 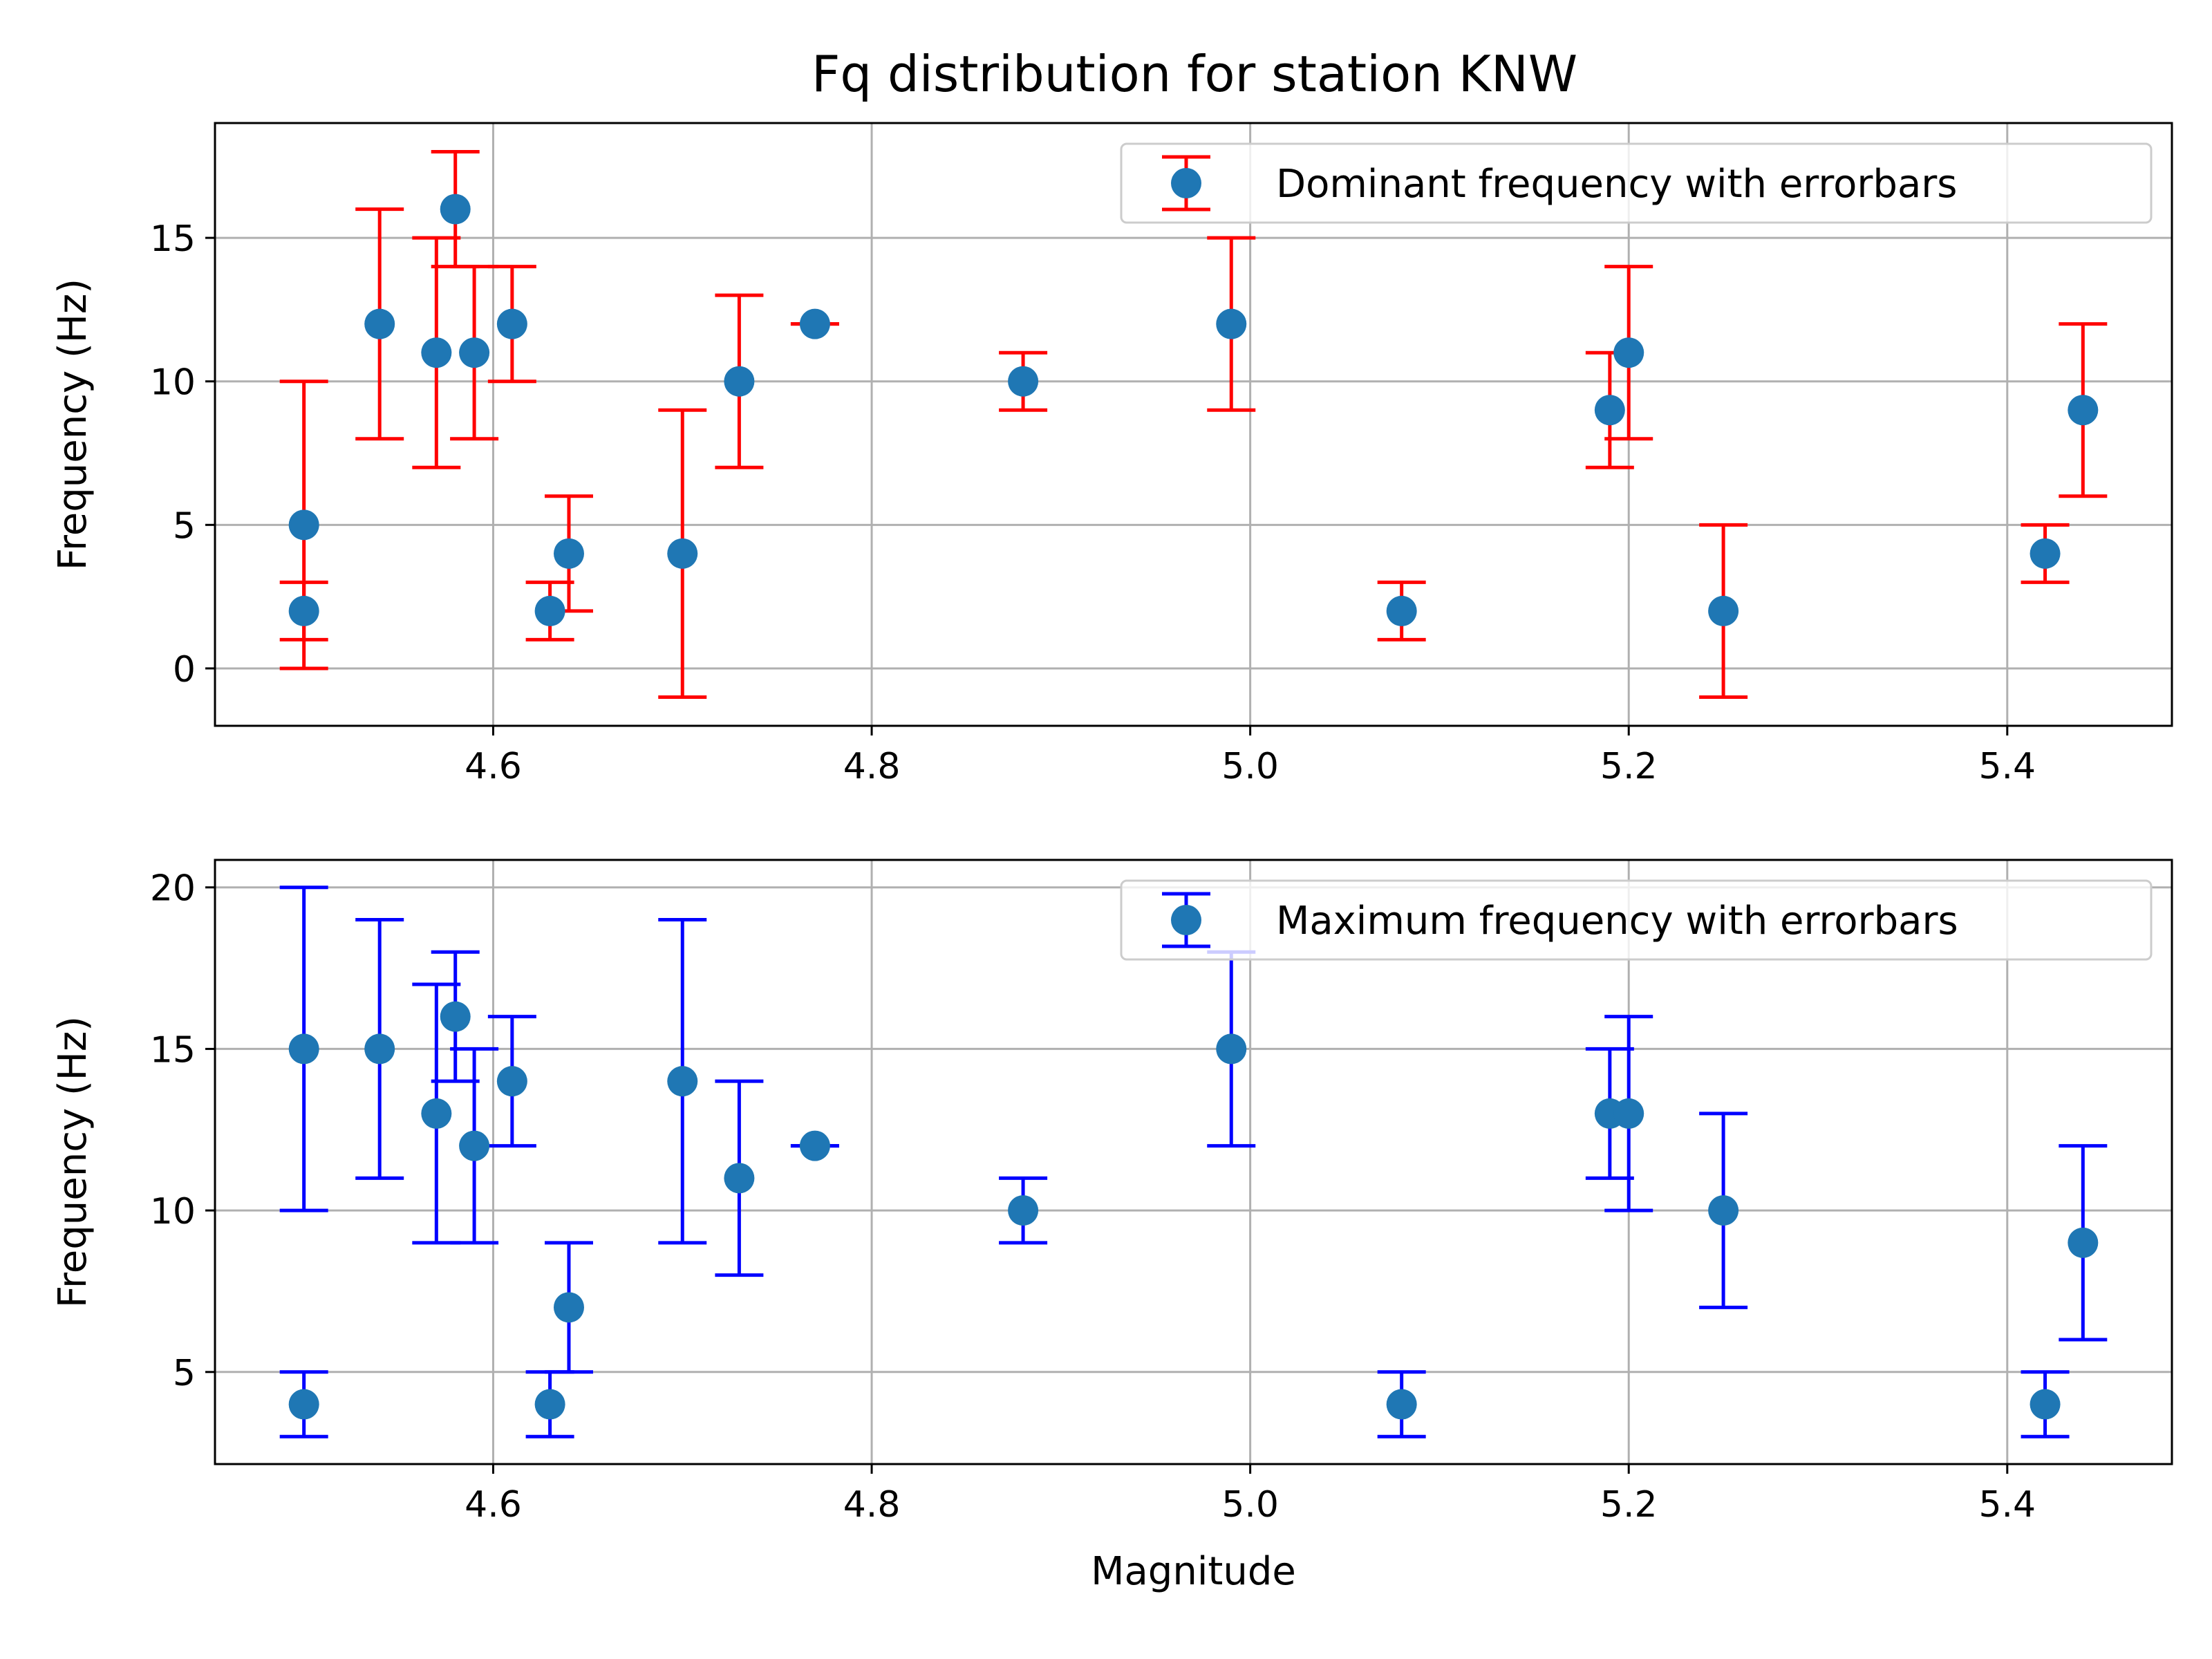 I want to click on legend-label: Maximum frequency with errorbars, so click(x=1617, y=922).